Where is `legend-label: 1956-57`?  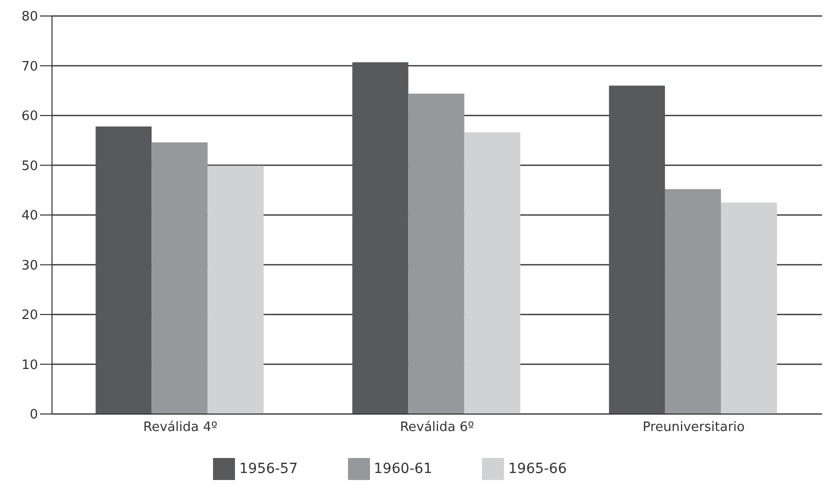 legend-label: 1956-57 is located at coordinates (268, 468).